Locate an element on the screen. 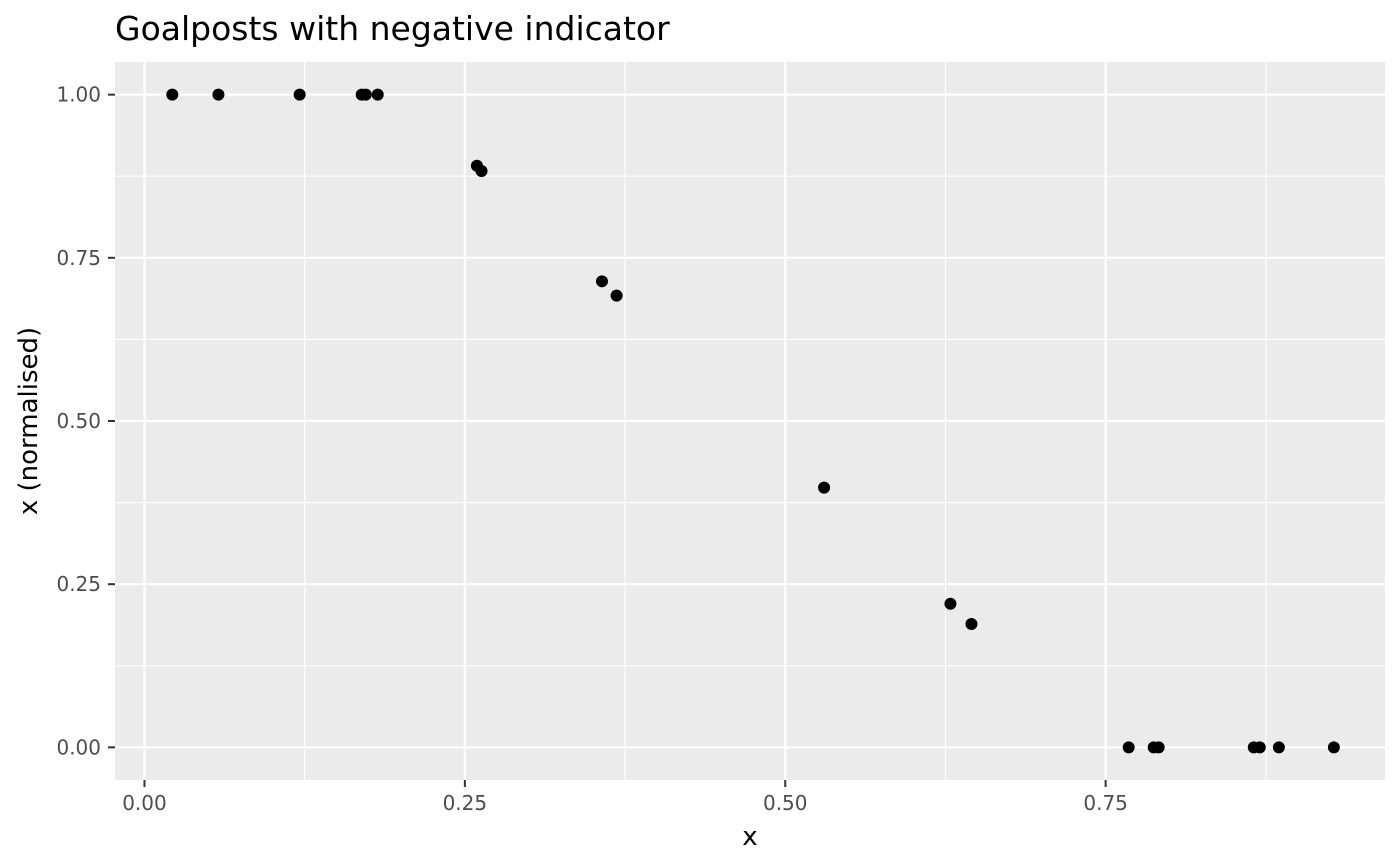 Image resolution: width=1400 pixels, height=865 pixels. y-tick-label: 0.75 is located at coordinates (78, 258).